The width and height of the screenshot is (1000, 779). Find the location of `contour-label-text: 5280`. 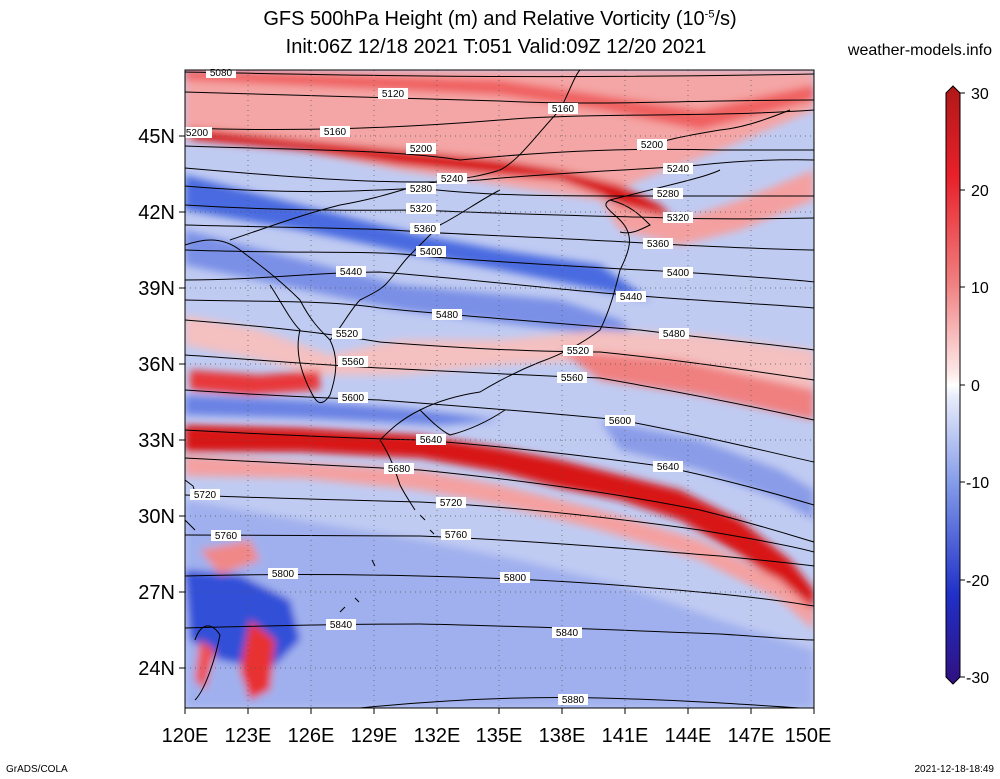

contour-label-text: 5280 is located at coordinates (421, 189).